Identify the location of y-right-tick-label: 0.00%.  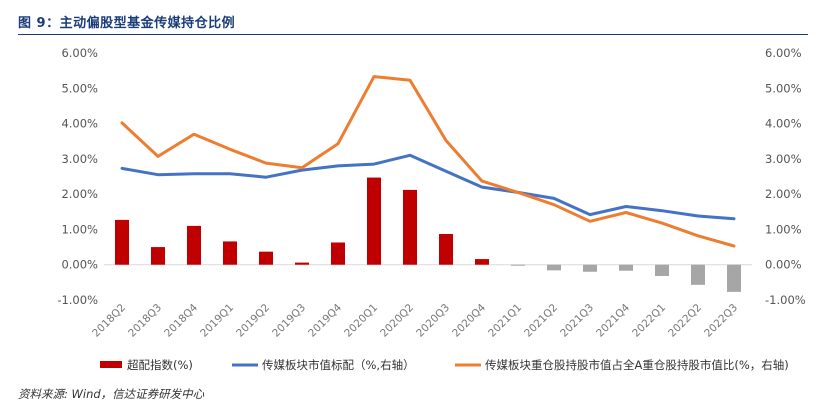
(783, 265).